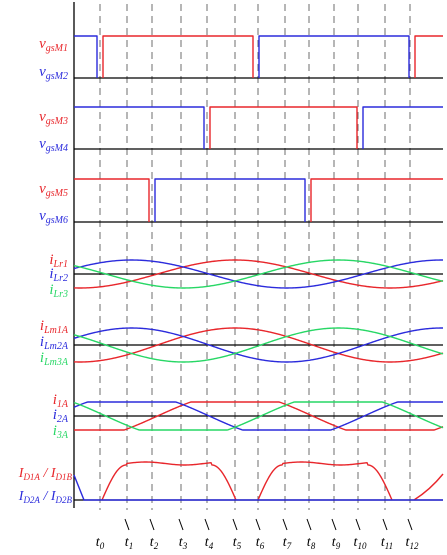  What do you see at coordinates (58, 261) in the screenshot?
I see `label-iLr1: iLr1` at bounding box center [58, 261].